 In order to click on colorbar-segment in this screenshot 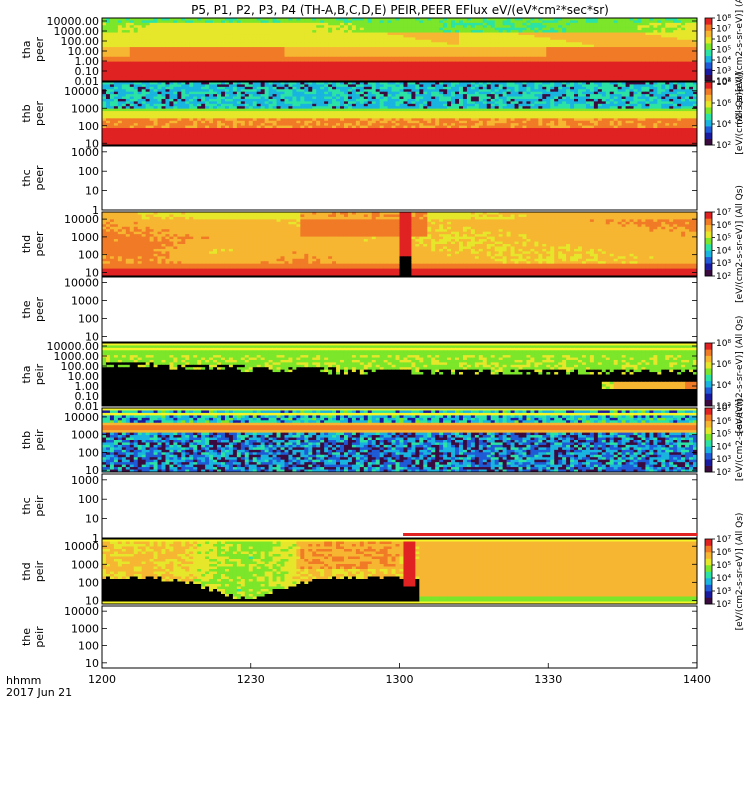, I will do `click(708, 65)`.